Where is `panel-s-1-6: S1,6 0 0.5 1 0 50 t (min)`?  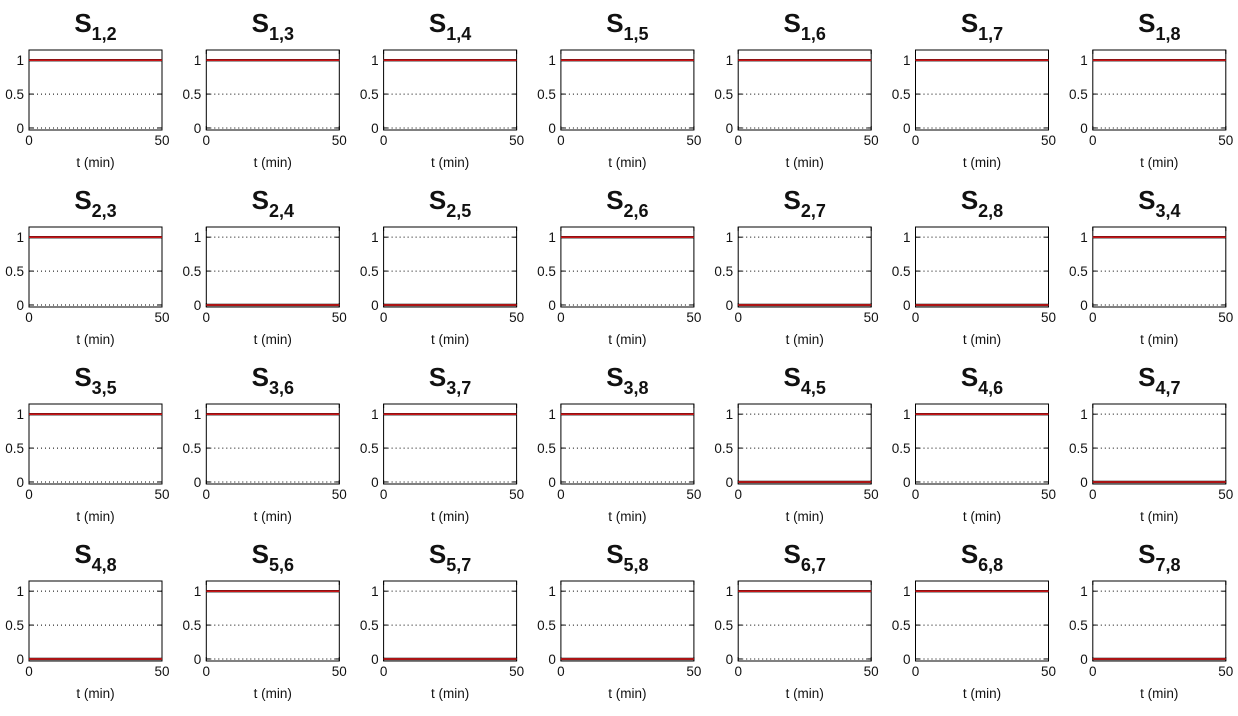 panel-s-1-6: S1,6 0 0.5 1 0 50 t (min) is located at coordinates (796, 89).